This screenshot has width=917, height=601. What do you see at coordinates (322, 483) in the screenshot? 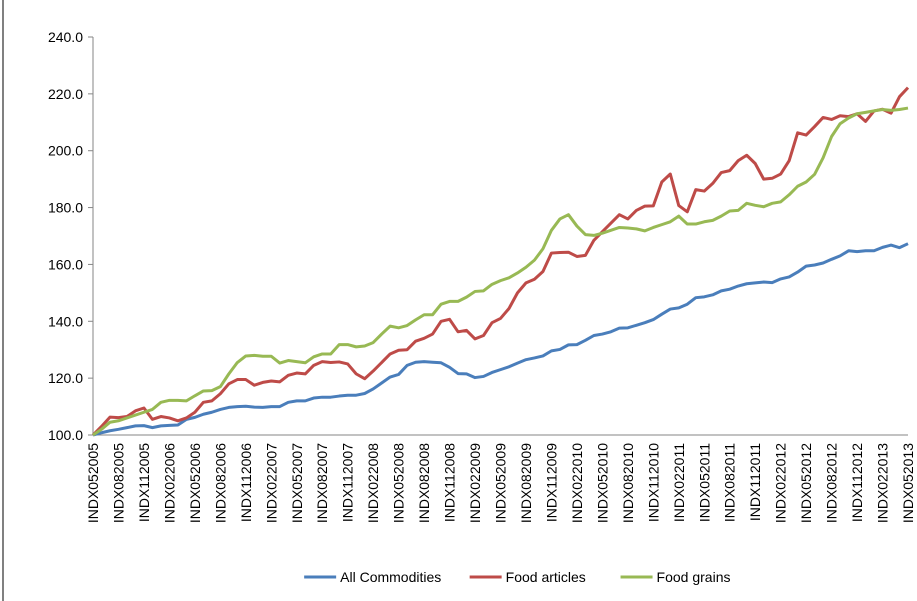
I see `x-tick-label: INDX082007` at bounding box center [322, 483].